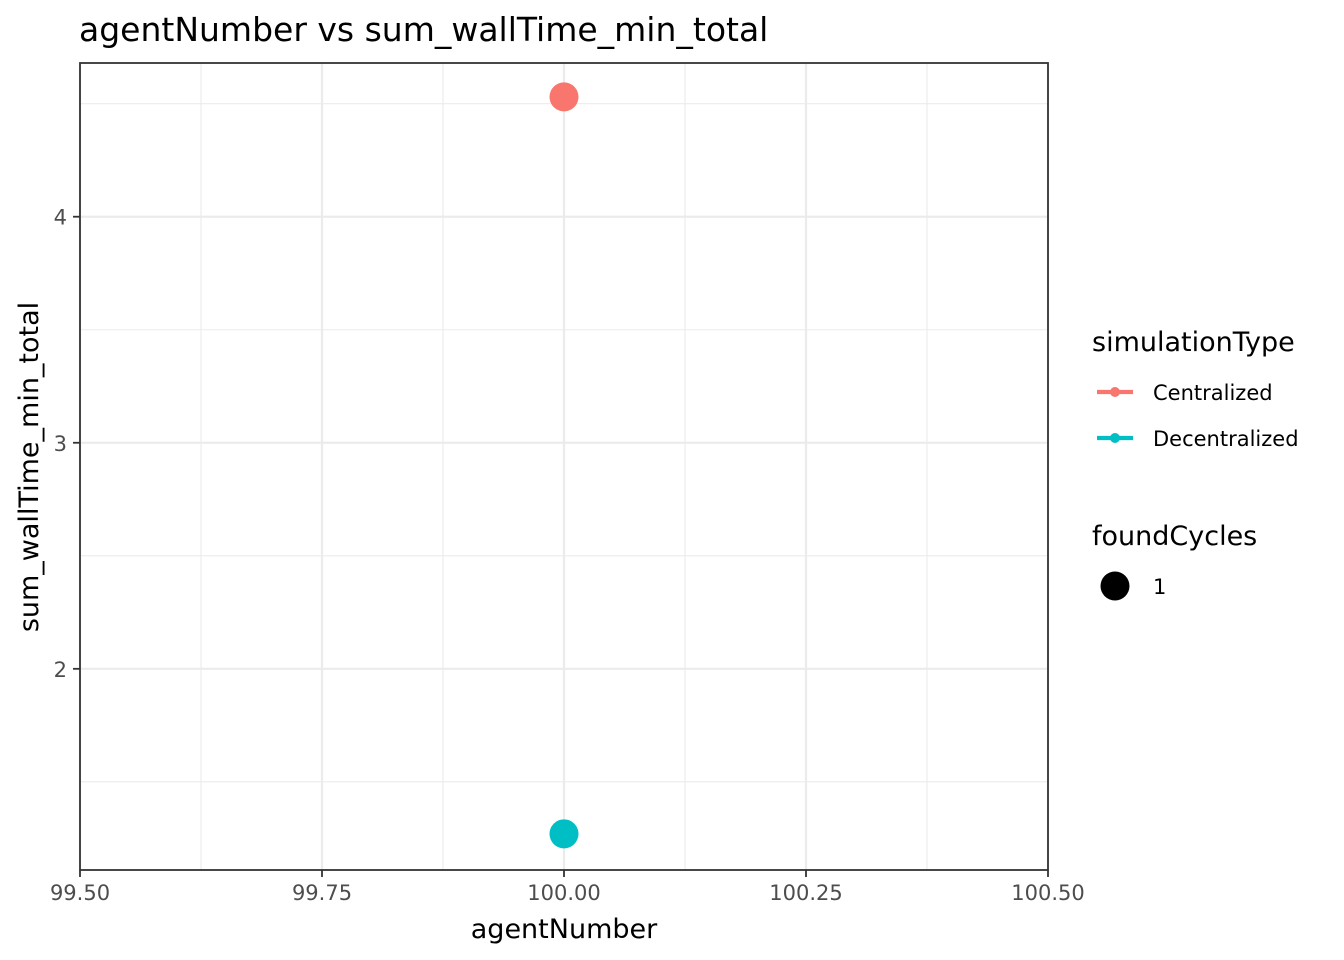 This screenshot has width=1344, height=960. Describe the element at coordinates (564, 465) in the screenshot. I see `data-points` at that location.